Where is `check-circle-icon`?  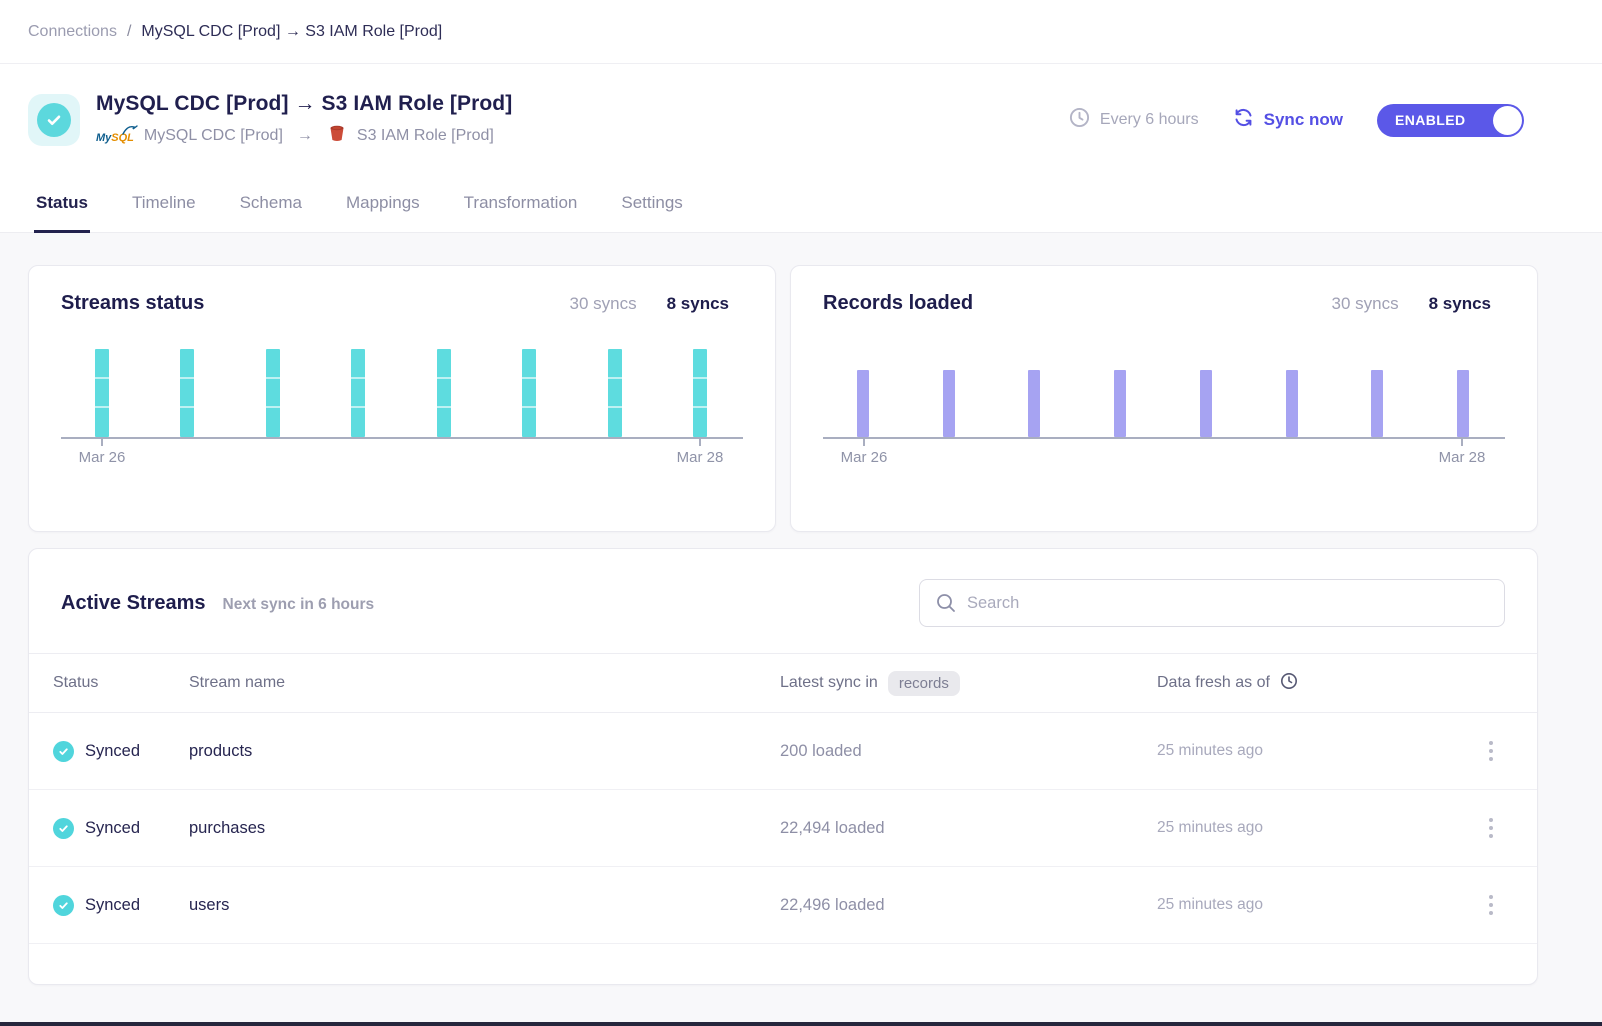 check-circle-icon is located at coordinates (54, 120).